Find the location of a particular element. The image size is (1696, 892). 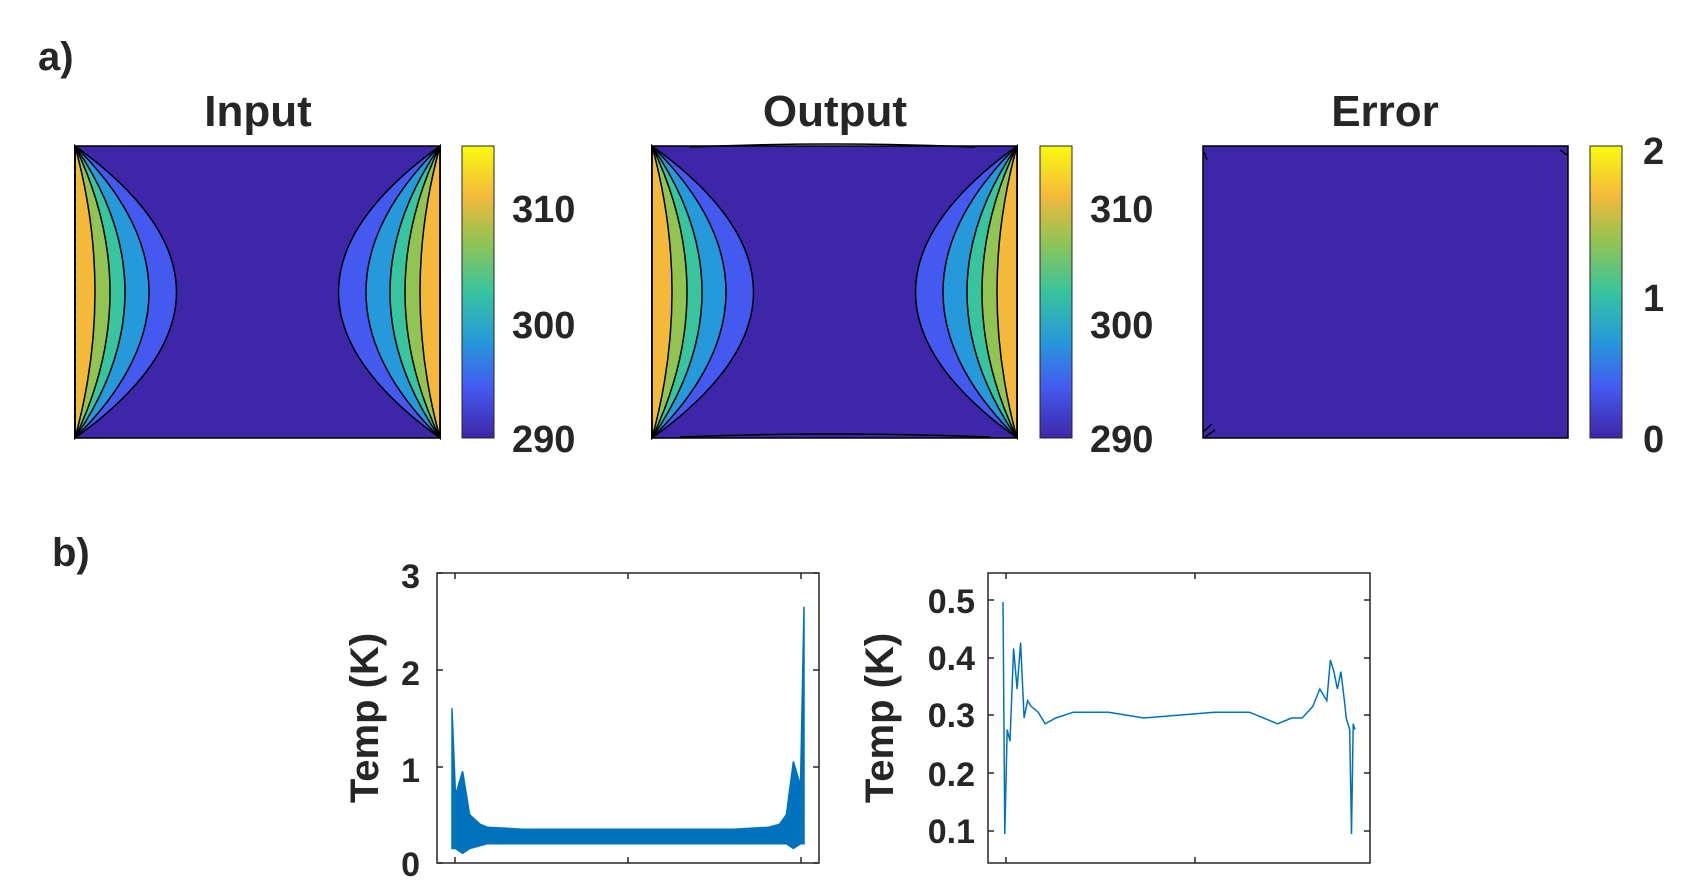

y-tick-label: 2 is located at coordinates (410, 674).